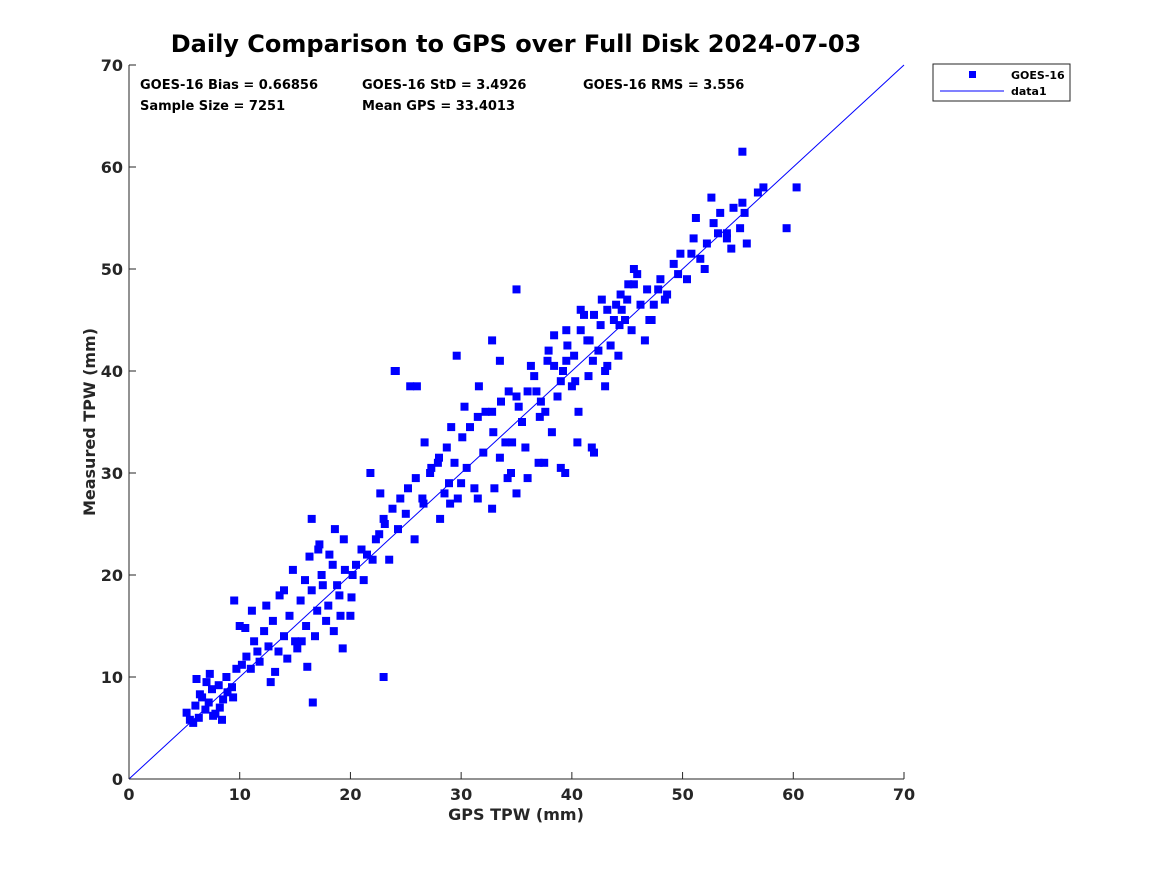 This screenshot has height=875, width=1167. I want to click on y-tick-label: 0, so click(117, 779).